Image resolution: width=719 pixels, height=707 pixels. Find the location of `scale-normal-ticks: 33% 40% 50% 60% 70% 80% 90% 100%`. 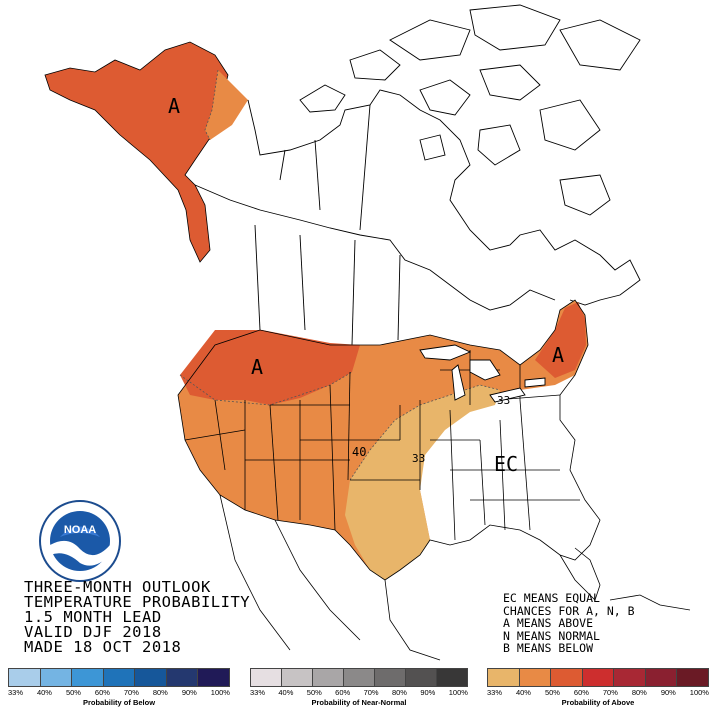

scale-normal-ticks: 33% 40% 50% 60% 70% 80% 90% 100% is located at coordinates (359, 692).